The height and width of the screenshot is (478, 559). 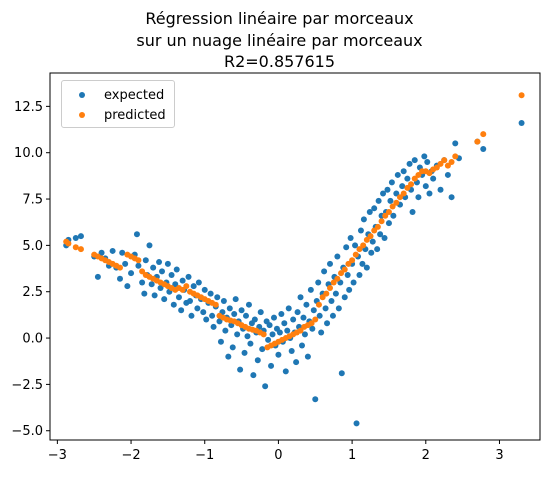 What do you see at coordinates (279, 61) in the screenshot?
I see `chart-title-line-3: R2=0.857615` at bounding box center [279, 61].